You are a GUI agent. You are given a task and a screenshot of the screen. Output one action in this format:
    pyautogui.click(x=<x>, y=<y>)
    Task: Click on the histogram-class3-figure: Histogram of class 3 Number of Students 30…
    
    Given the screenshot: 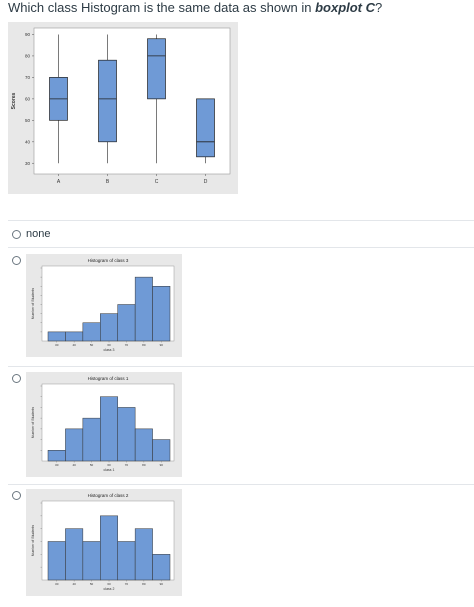 What is the action you would take?
    pyautogui.click(x=104, y=305)
    